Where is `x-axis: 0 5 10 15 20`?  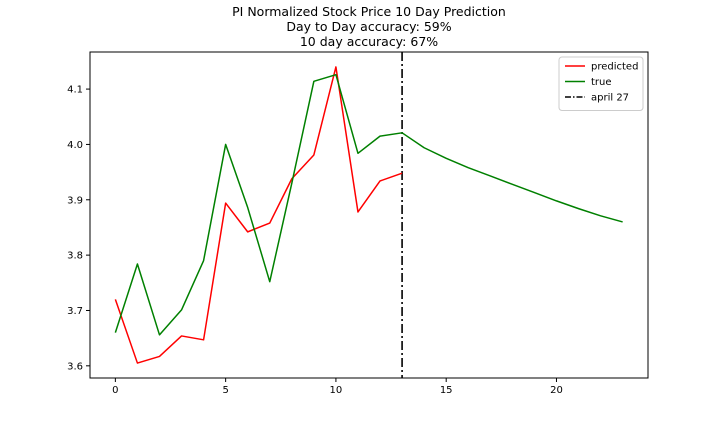
x-axis: 0 5 10 15 20 is located at coordinates (337, 387).